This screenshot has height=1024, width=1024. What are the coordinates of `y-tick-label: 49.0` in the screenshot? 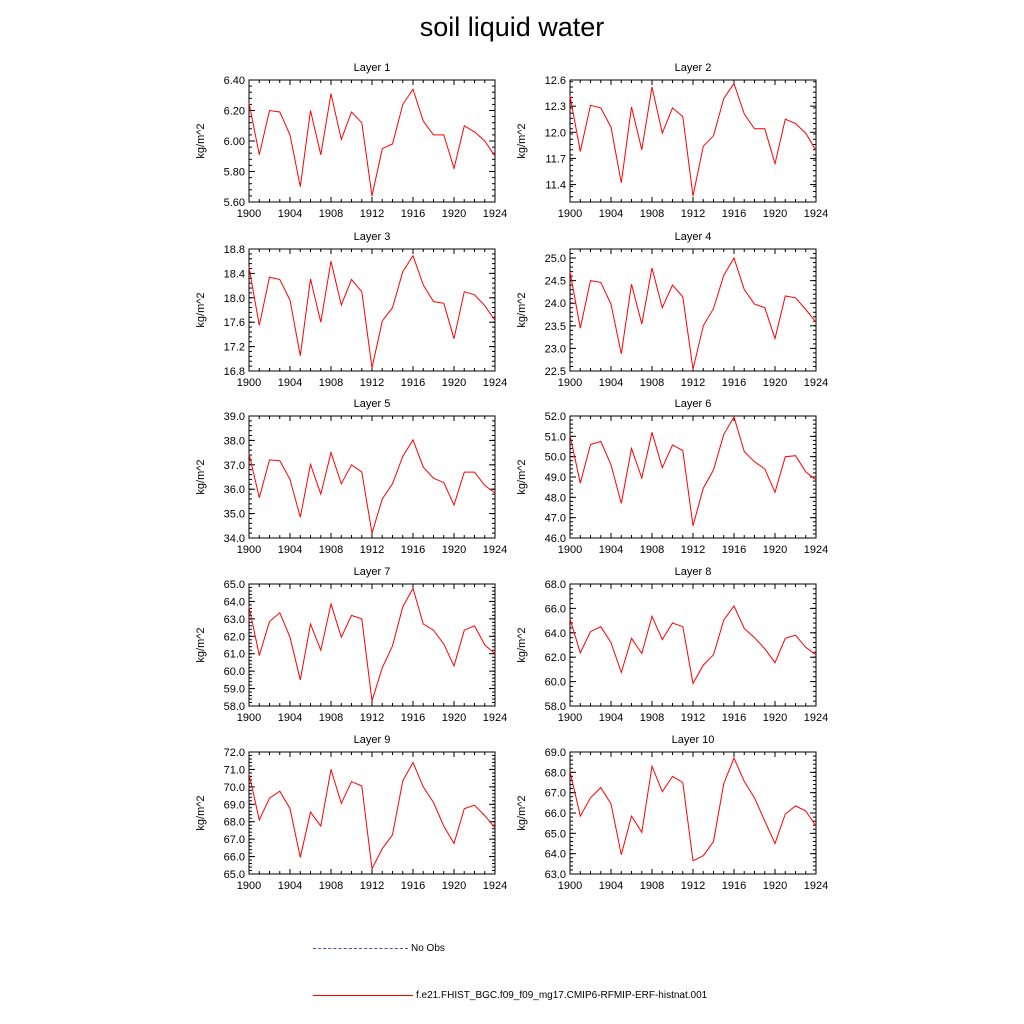 It's located at (555, 478).